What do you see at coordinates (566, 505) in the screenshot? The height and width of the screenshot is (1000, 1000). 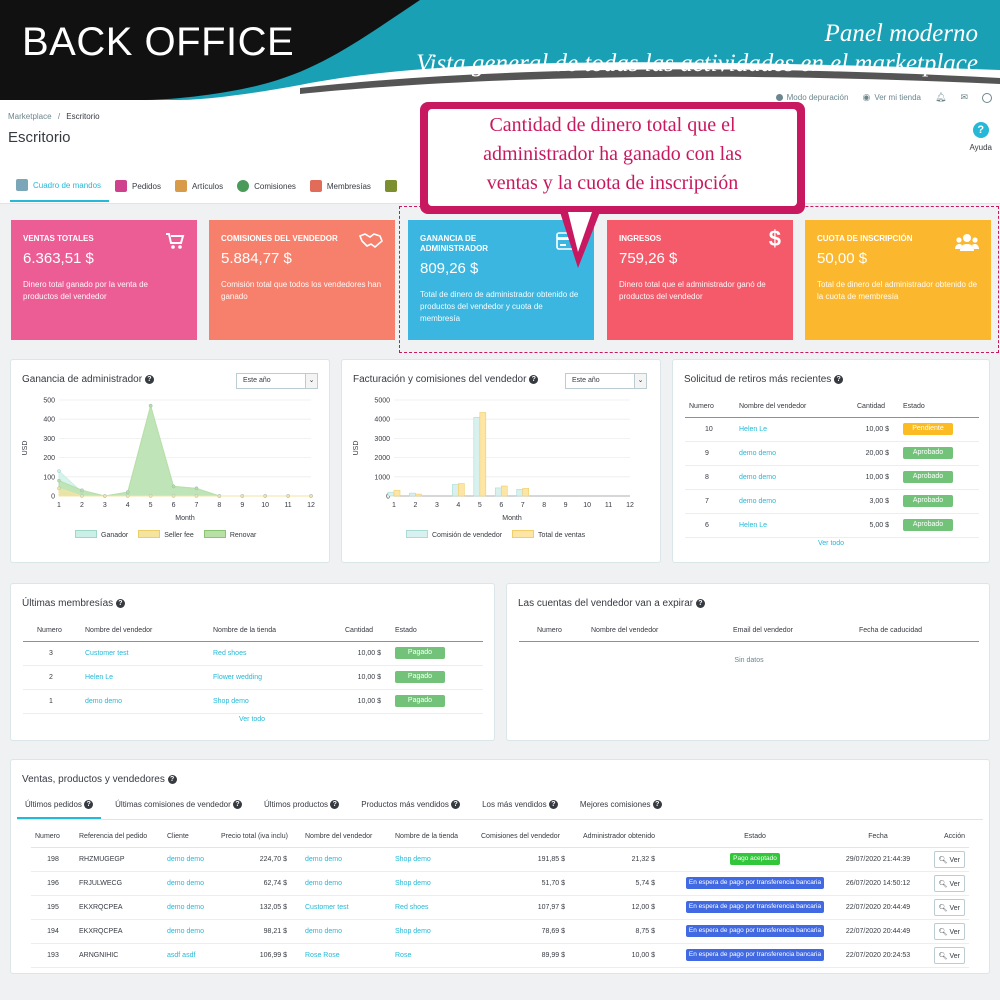 I see `x-tick-label: 9` at bounding box center [566, 505].